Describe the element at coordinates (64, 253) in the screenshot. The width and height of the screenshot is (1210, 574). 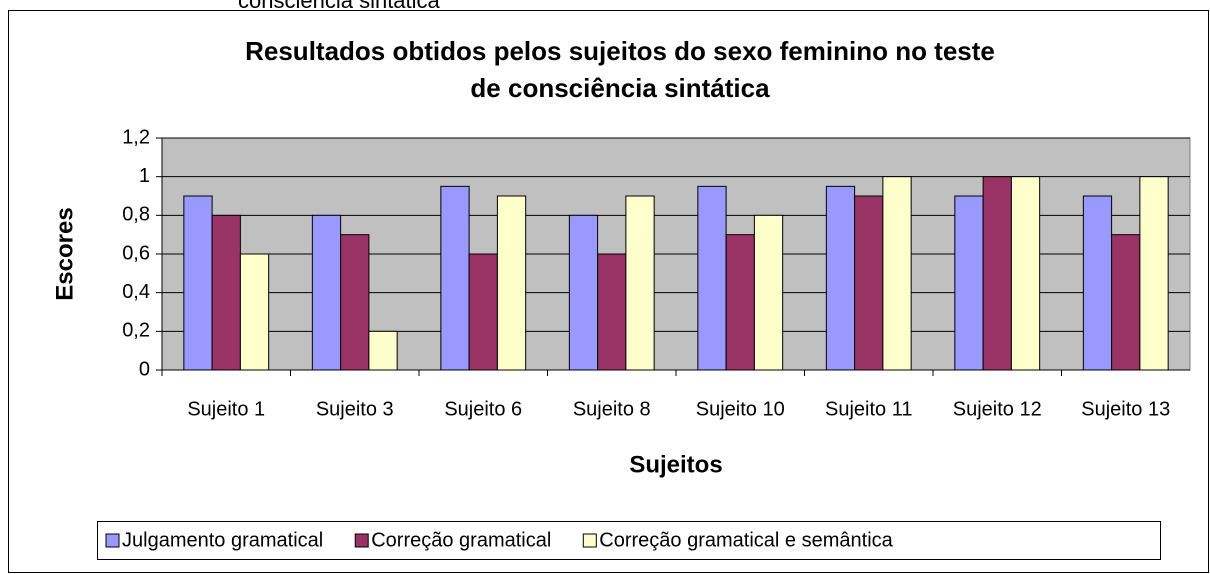
I see `y-axis-label: Escores` at that location.